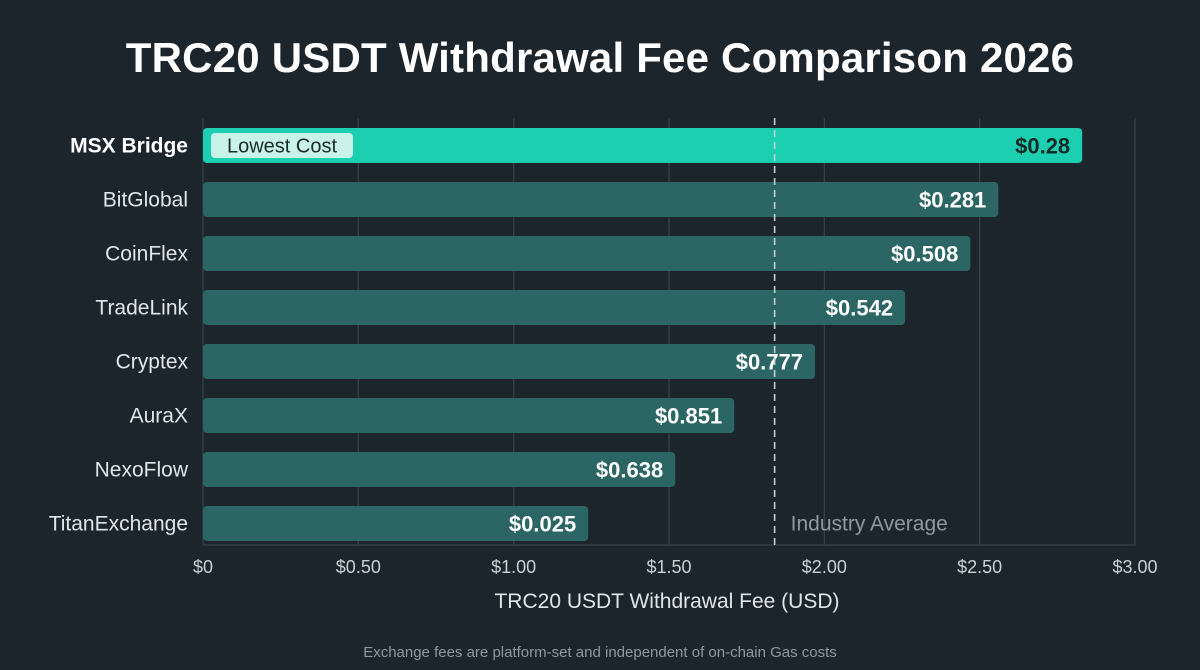  I want to click on industry-average-label: Industry Average, so click(869, 524).